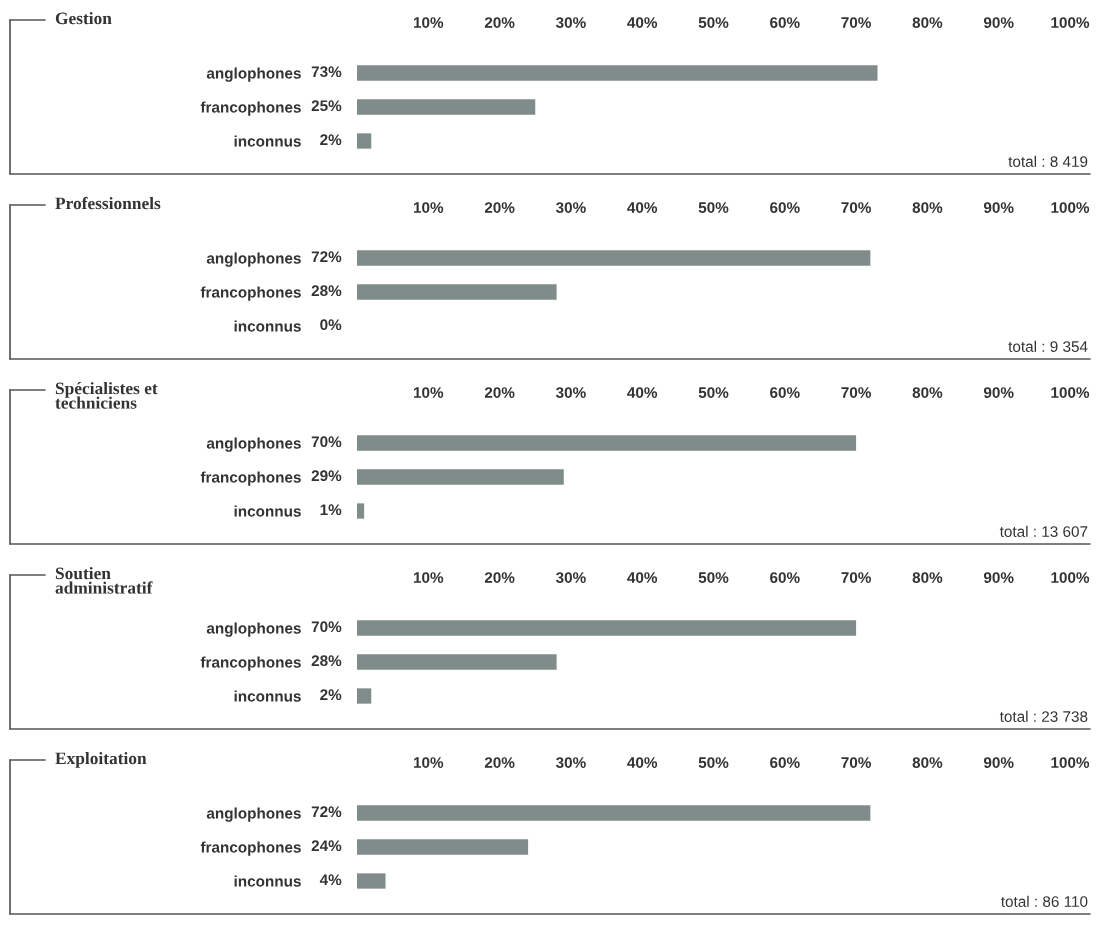 This screenshot has width=1105, height=928. What do you see at coordinates (326, 476) in the screenshot?
I see `data-label: 29%` at bounding box center [326, 476].